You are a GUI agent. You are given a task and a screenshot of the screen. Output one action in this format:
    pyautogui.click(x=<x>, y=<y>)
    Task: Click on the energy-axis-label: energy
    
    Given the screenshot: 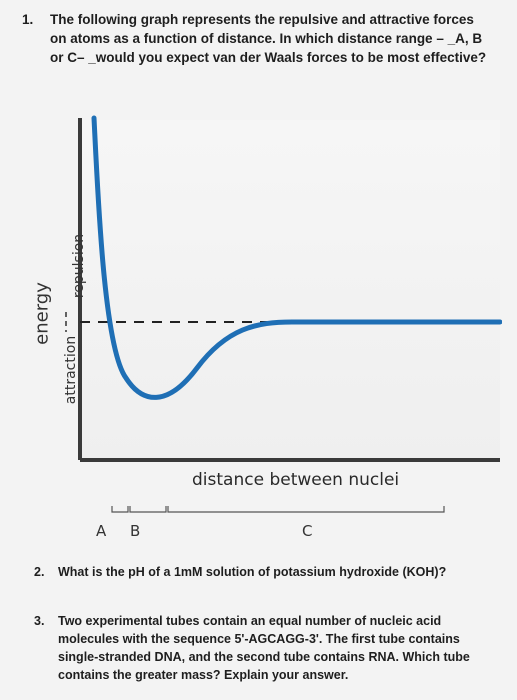 What is the action you would take?
    pyautogui.click(x=42, y=313)
    